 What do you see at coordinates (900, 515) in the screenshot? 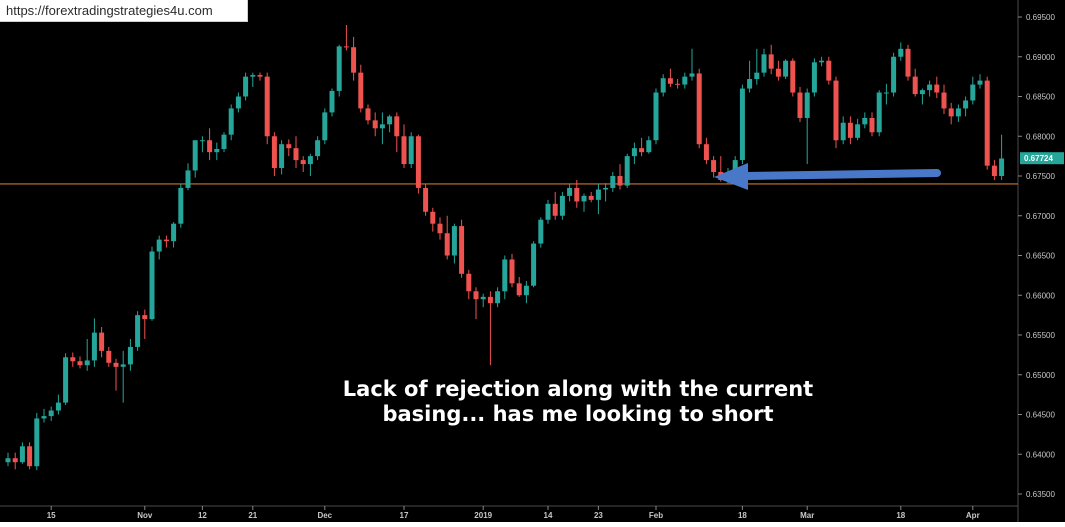
I see `time-tick-label: 18` at bounding box center [900, 515].